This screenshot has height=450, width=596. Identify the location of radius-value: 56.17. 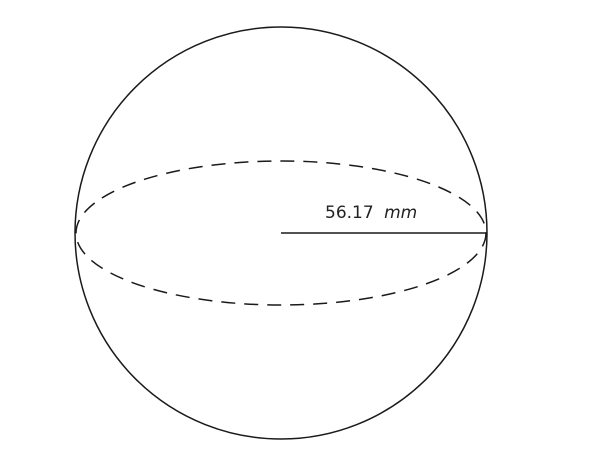
(349, 213).